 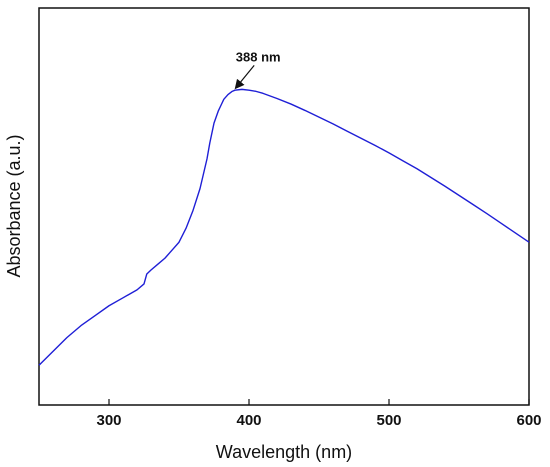 I want to click on peak-annotation-label: 388 nm, so click(x=258, y=56).